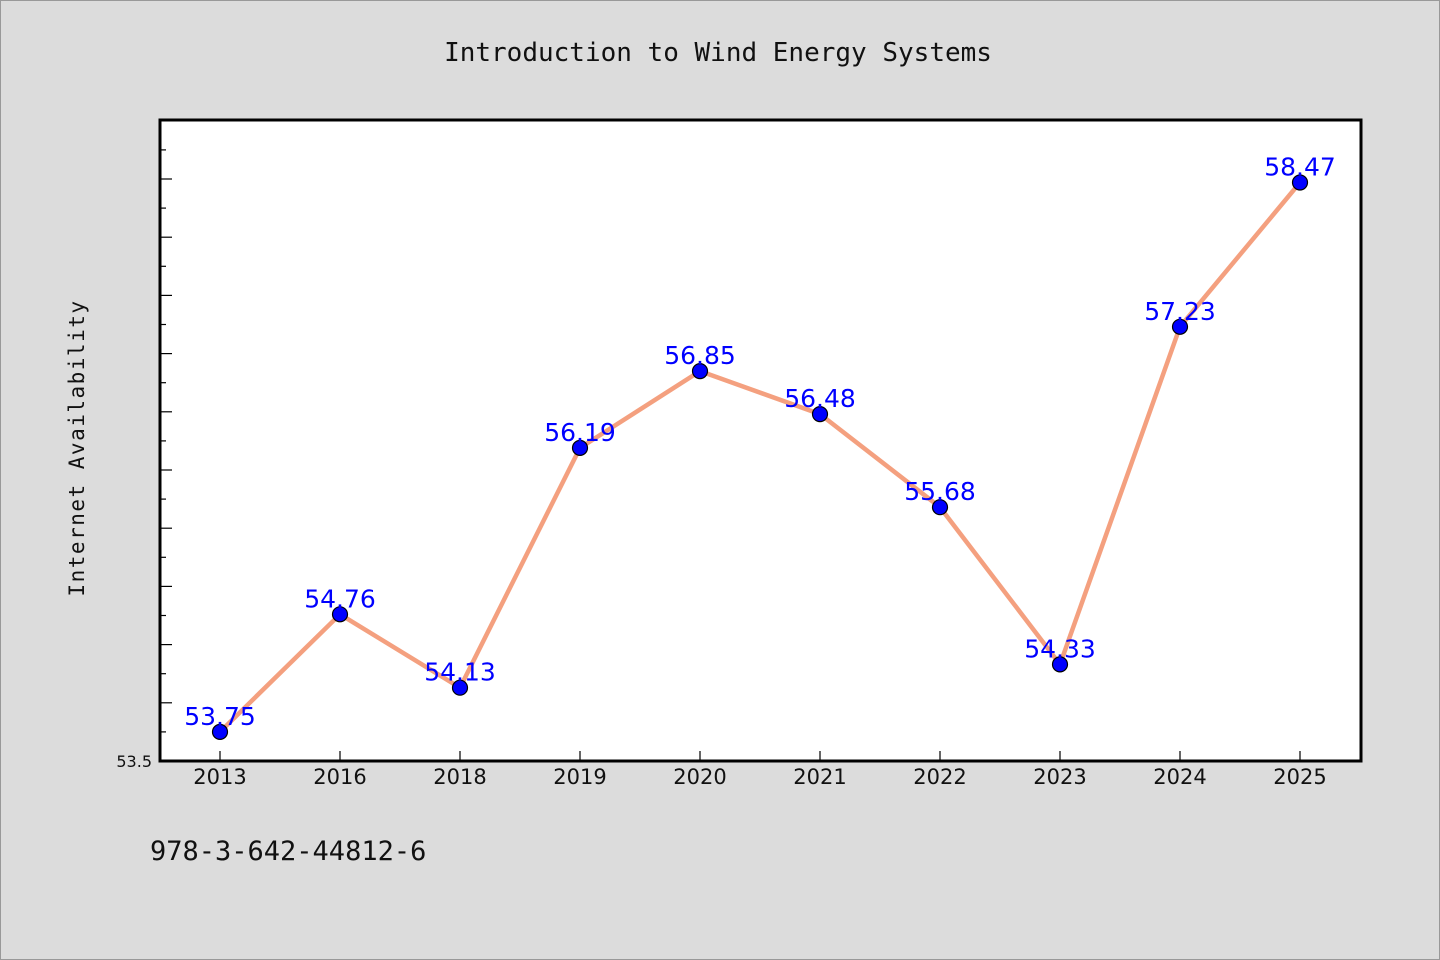 Image resolution: width=1440 pixels, height=960 pixels. What do you see at coordinates (288, 851) in the screenshot?
I see `isbn-text: 978-3-642-44812-6` at bounding box center [288, 851].